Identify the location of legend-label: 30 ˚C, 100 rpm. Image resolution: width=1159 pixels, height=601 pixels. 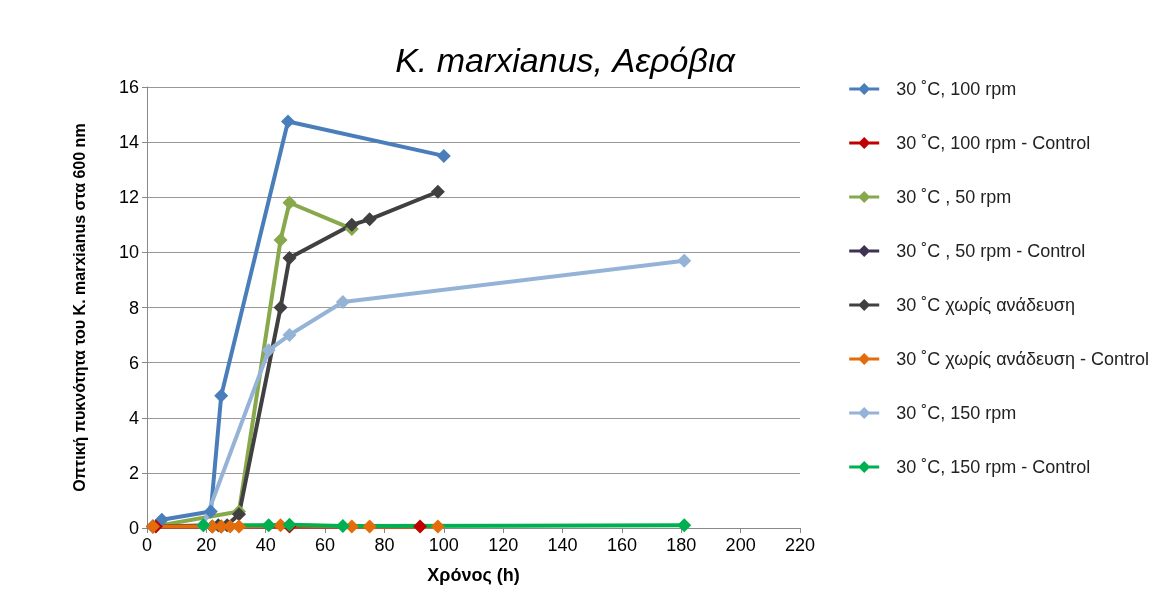
(956, 89).